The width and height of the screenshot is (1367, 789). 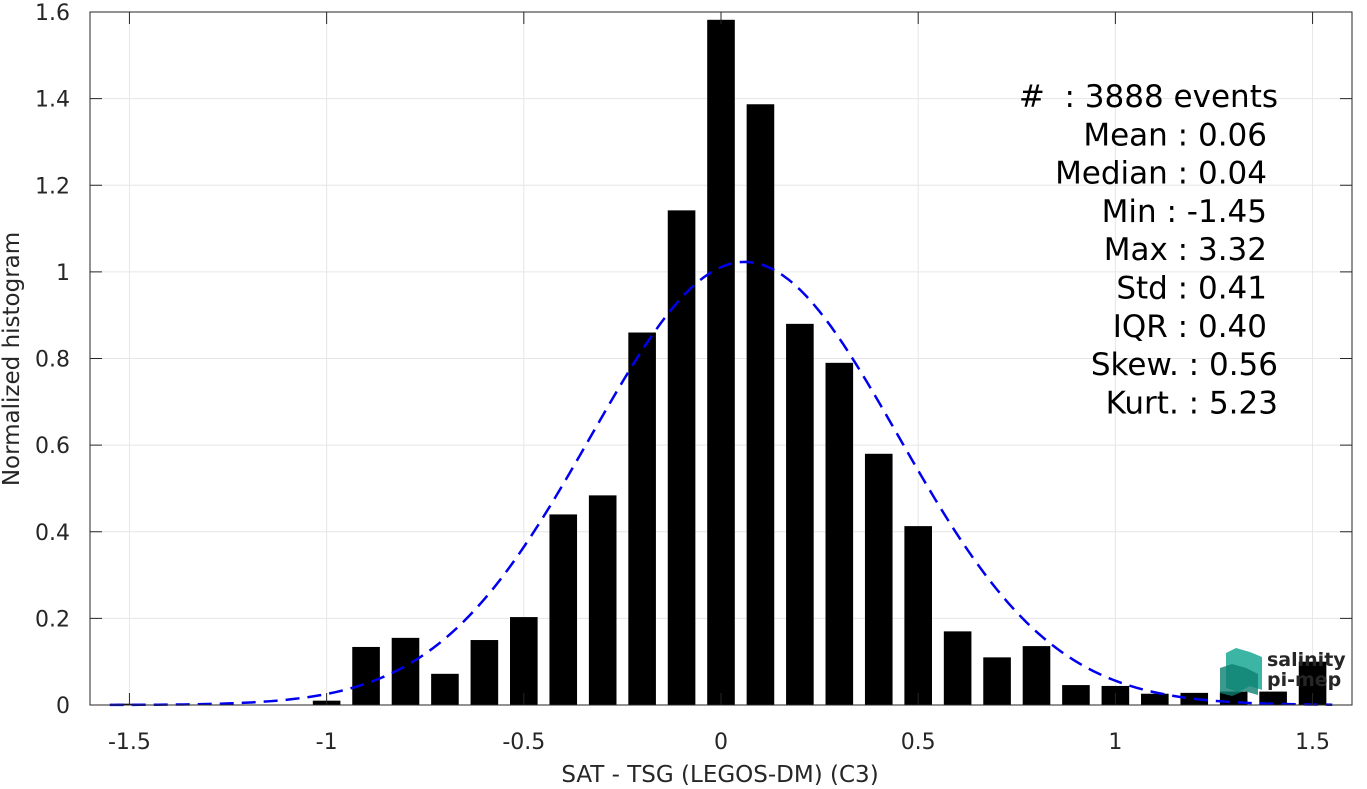 I want to click on salinity-pi-mep-logo: salinity pi-mep, so click(x=1283, y=672).